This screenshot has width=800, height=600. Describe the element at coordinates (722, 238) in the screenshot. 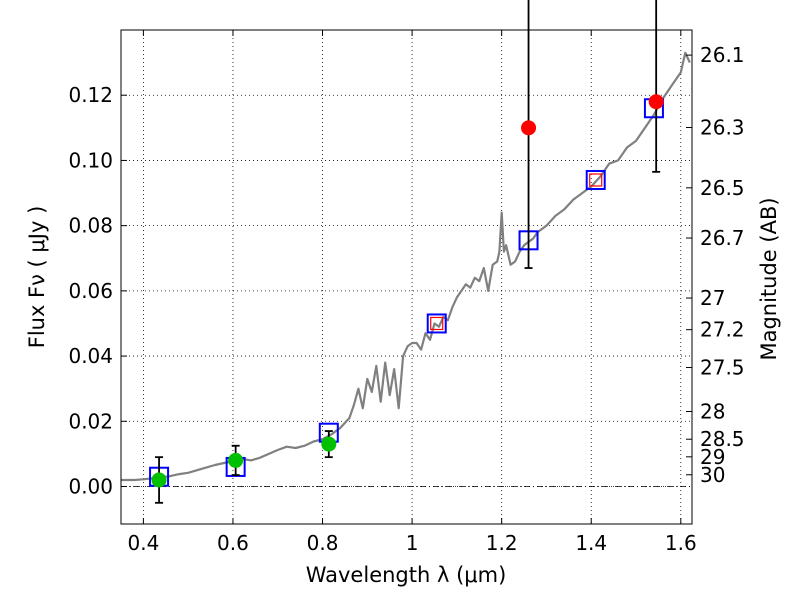

I see `right-tick-label: 26.7` at that location.